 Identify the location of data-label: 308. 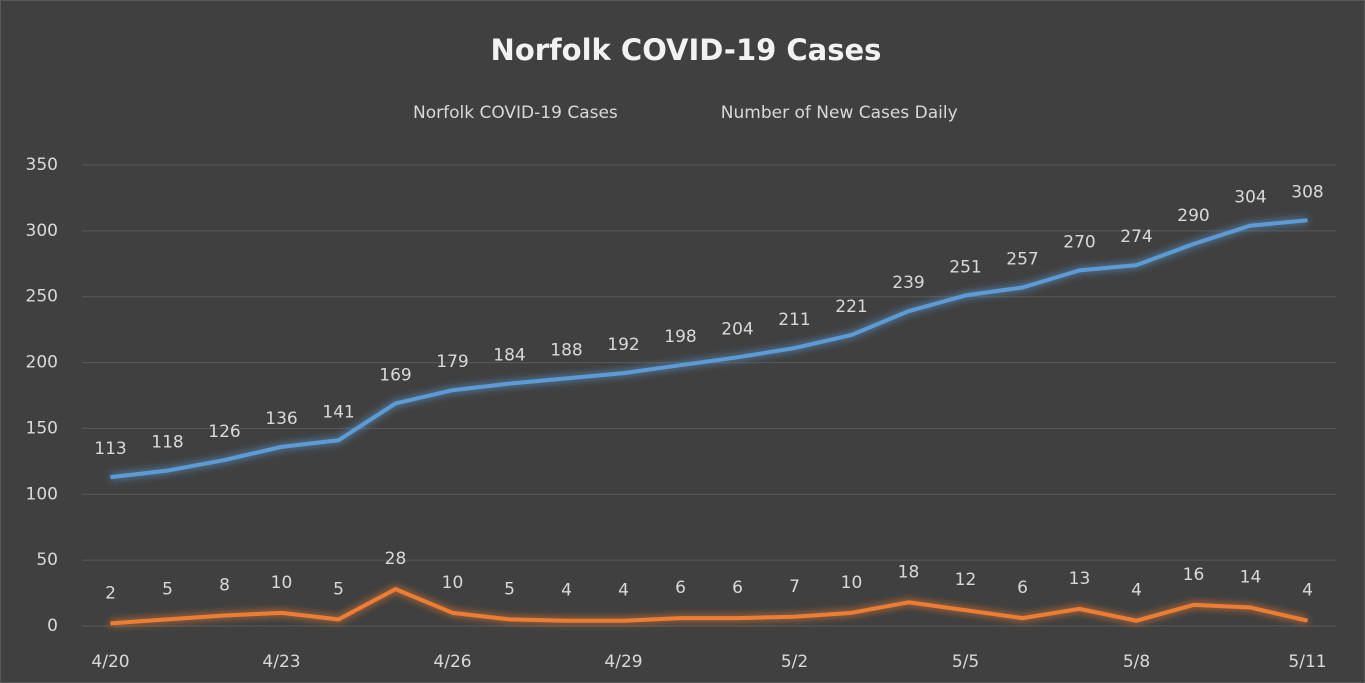
(1307, 192).